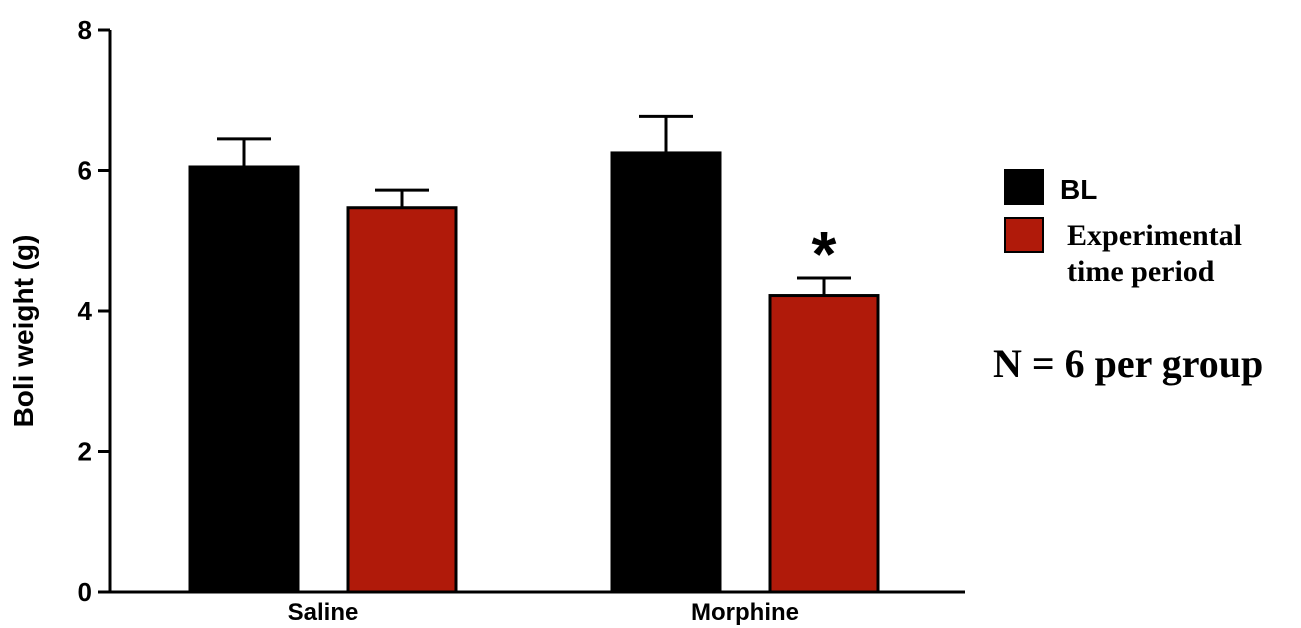 This screenshot has width=1301, height=628. Describe the element at coordinates (1078, 189) in the screenshot. I see `legend-label-bl: BL` at that location.